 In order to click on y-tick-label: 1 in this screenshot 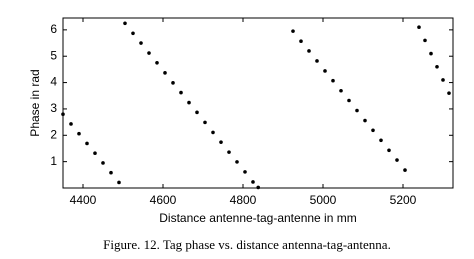, I will do `click(53, 161)`.